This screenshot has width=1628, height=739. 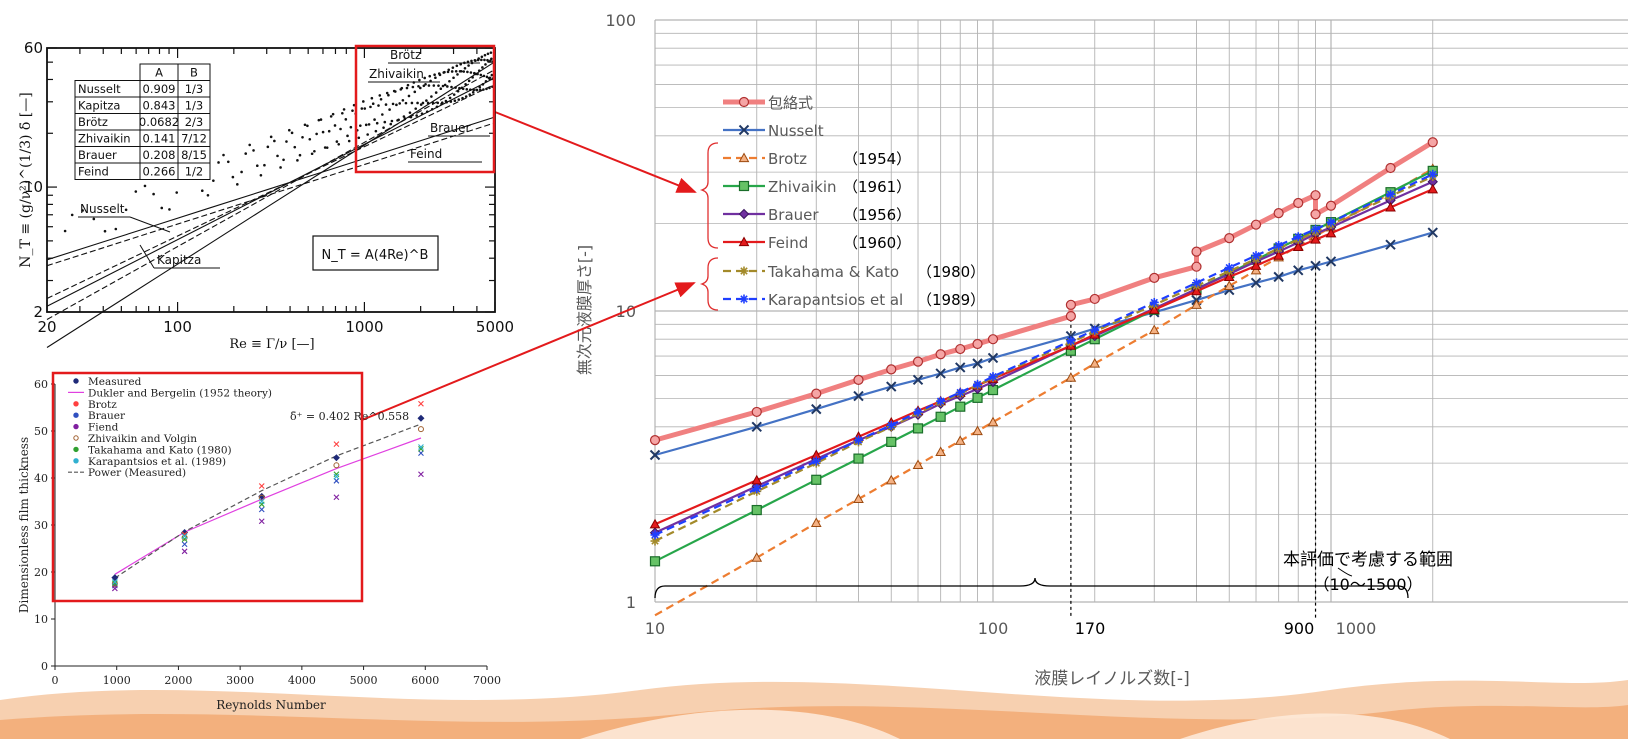 I want to click on top-left-table-text: 0.141, so click(x=159, y=139).